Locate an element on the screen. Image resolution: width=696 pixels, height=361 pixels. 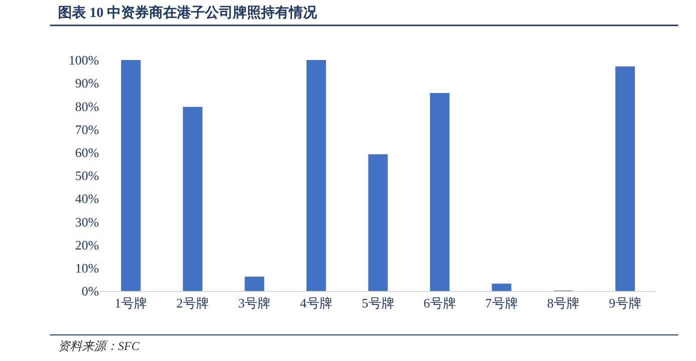
x-tick-label: 8号牌 is located at coordinates (563, 303).